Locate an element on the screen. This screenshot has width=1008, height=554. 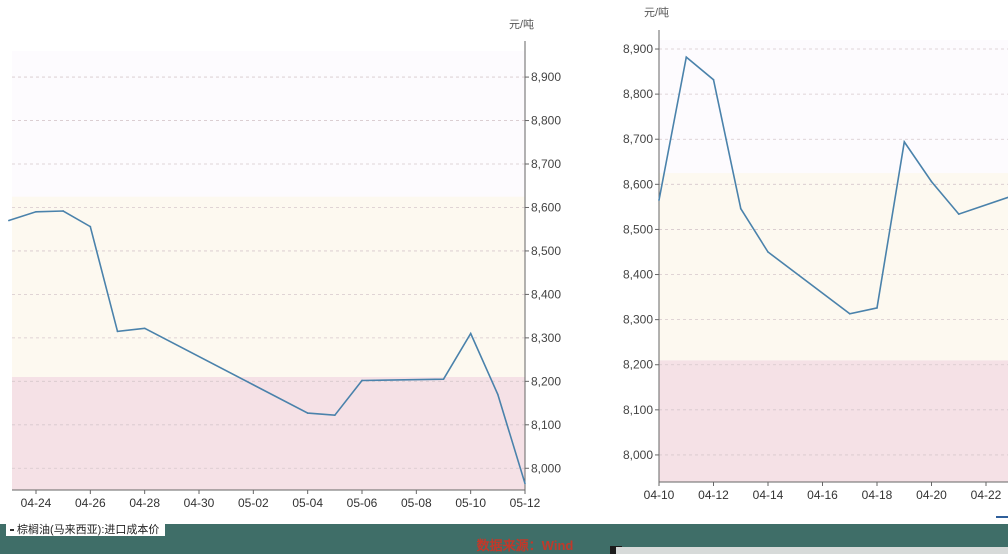
x-tick-label: 04-20 is located at coordinates (931, 495).